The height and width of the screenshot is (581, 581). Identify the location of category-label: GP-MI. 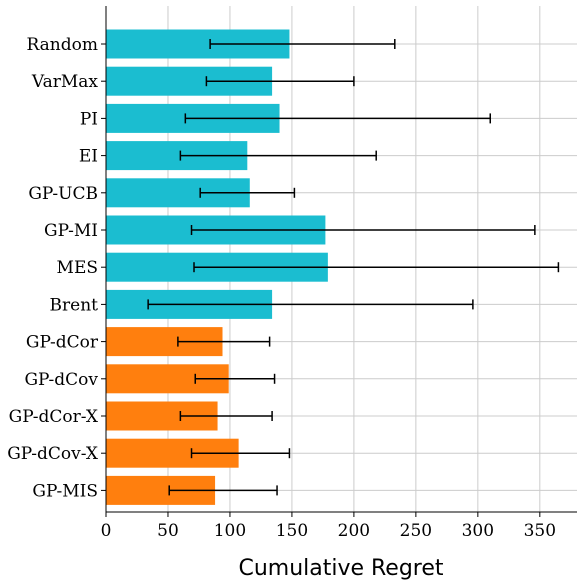
(71, 231).